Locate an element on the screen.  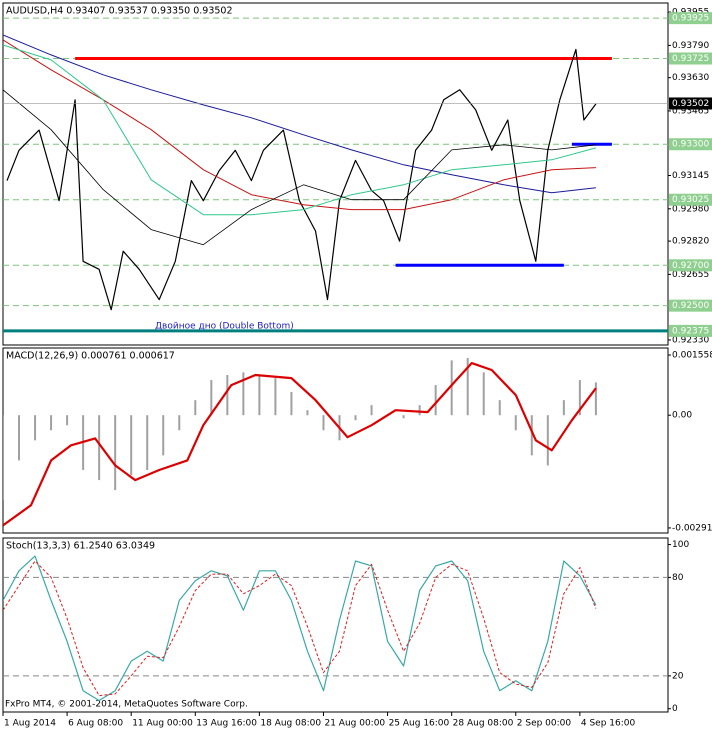
level-label: 0.92500 is located at coordinates (690, 306).